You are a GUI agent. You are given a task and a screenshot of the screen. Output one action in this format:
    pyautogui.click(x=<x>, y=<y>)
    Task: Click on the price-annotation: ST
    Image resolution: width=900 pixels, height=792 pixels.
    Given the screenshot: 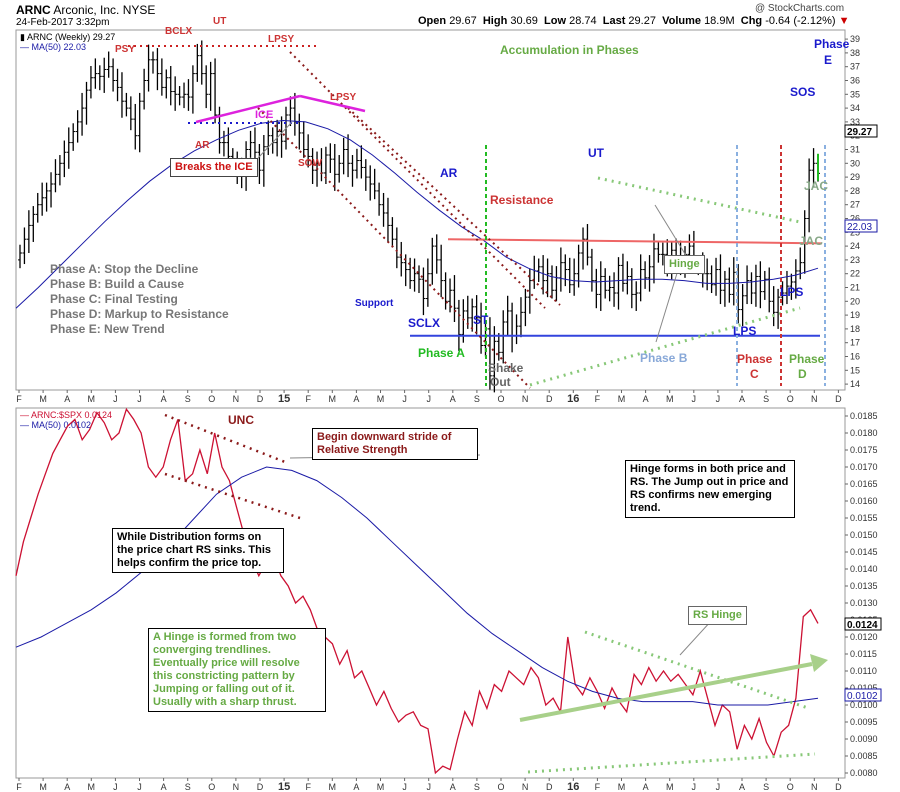 What is the action you would take?
    pyautogui.click(x=481, y=320)
    